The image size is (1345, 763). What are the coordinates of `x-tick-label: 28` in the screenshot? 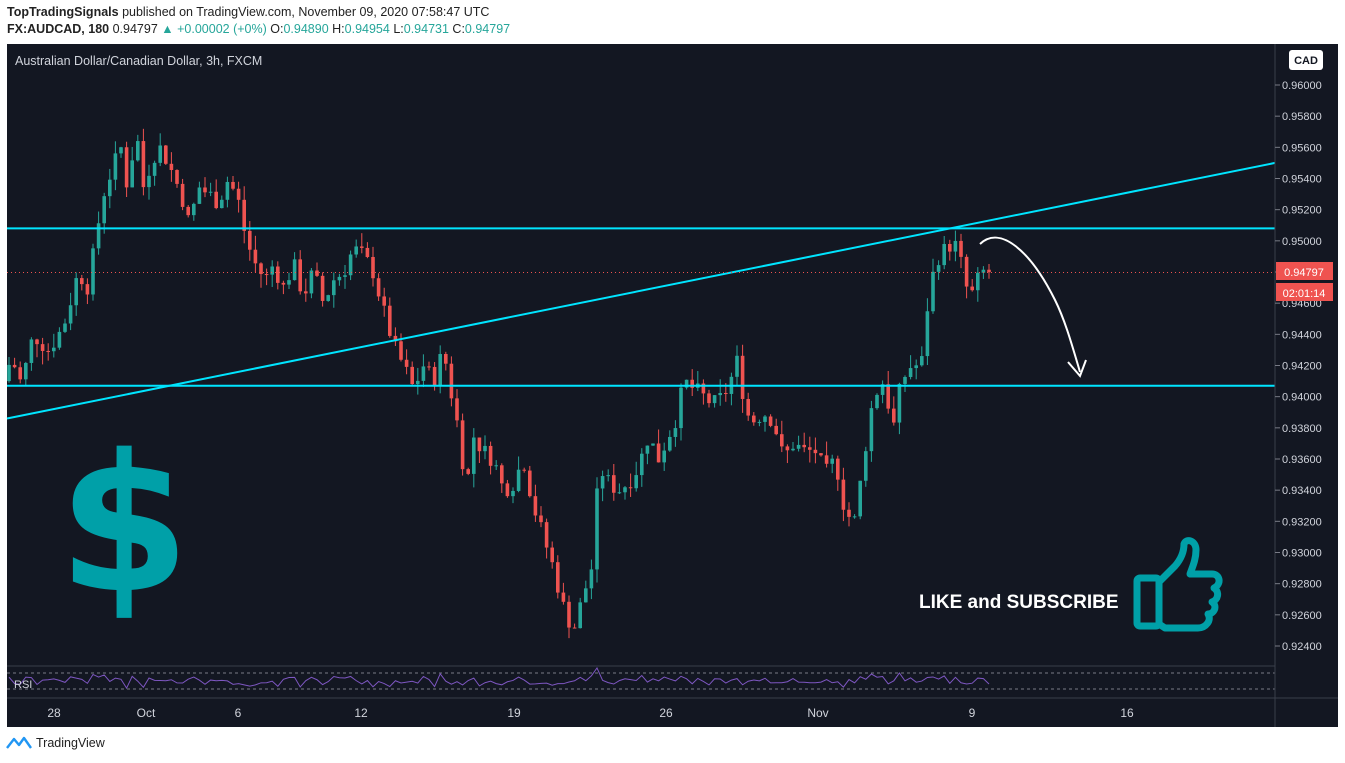 It's located at (54, 713).